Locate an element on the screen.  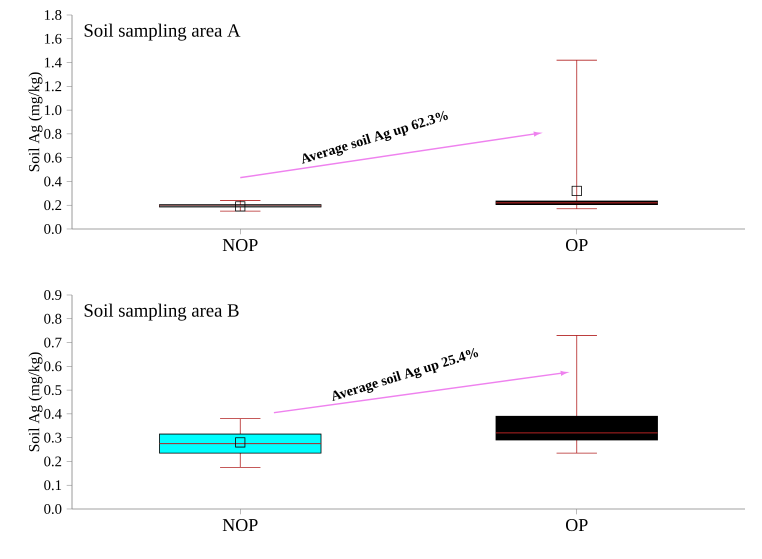
annotation: Average soil Ag up 62.3% is located at coordinates (375, 137).